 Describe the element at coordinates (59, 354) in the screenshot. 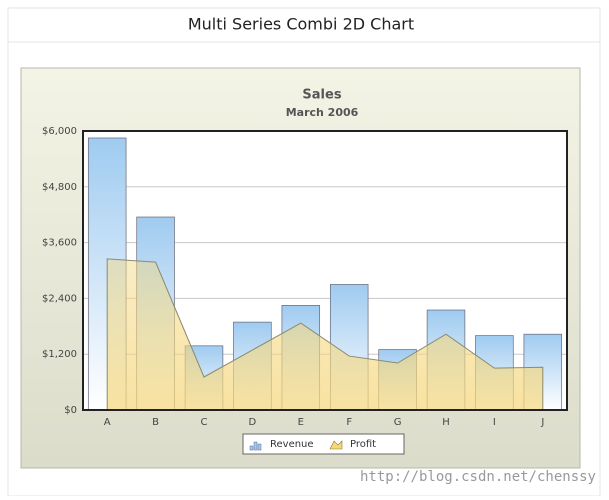

I see `y-tick-label: $1,200` at that location.